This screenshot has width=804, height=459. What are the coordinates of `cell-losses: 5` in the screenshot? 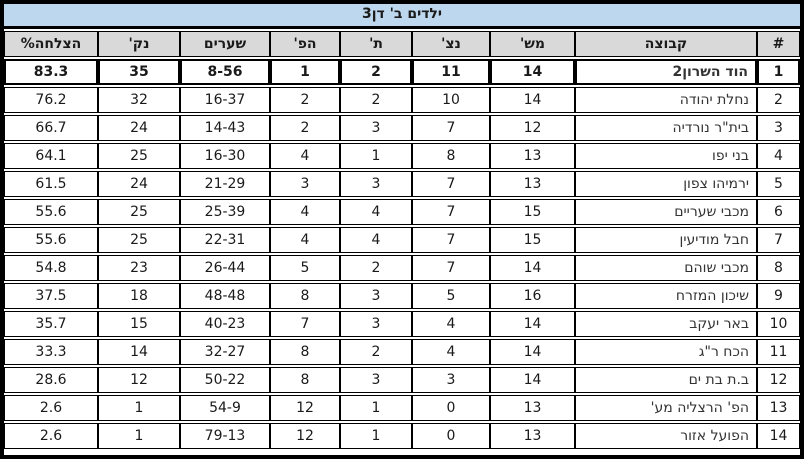 It's located at (305, 268).